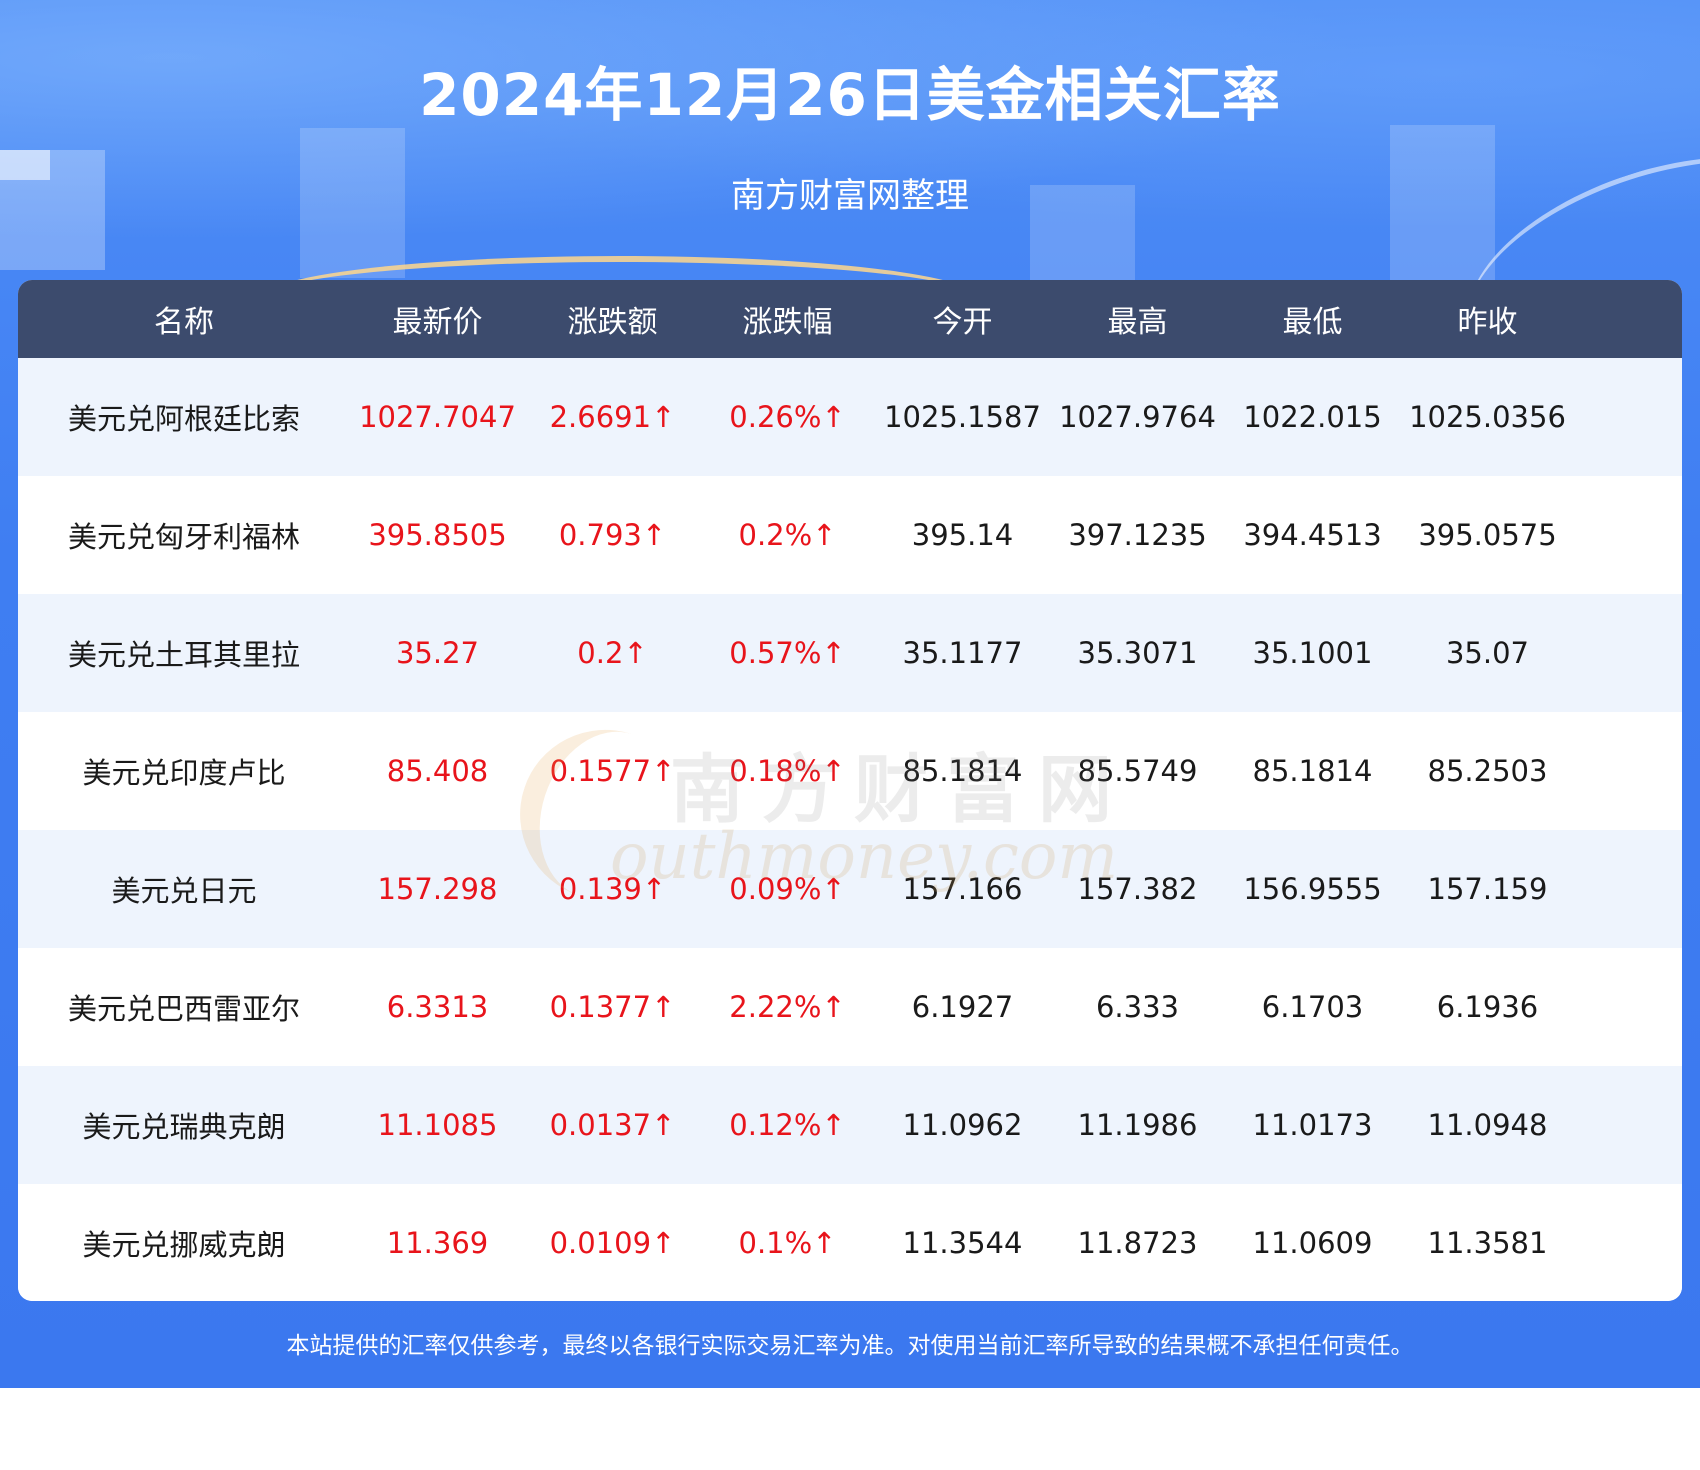 This screenshot has width=1700, height=1470. Describe the element at coordinates (1487, 1125) in the screenshot. I see `prev-close-price: 11.0948` at that location.